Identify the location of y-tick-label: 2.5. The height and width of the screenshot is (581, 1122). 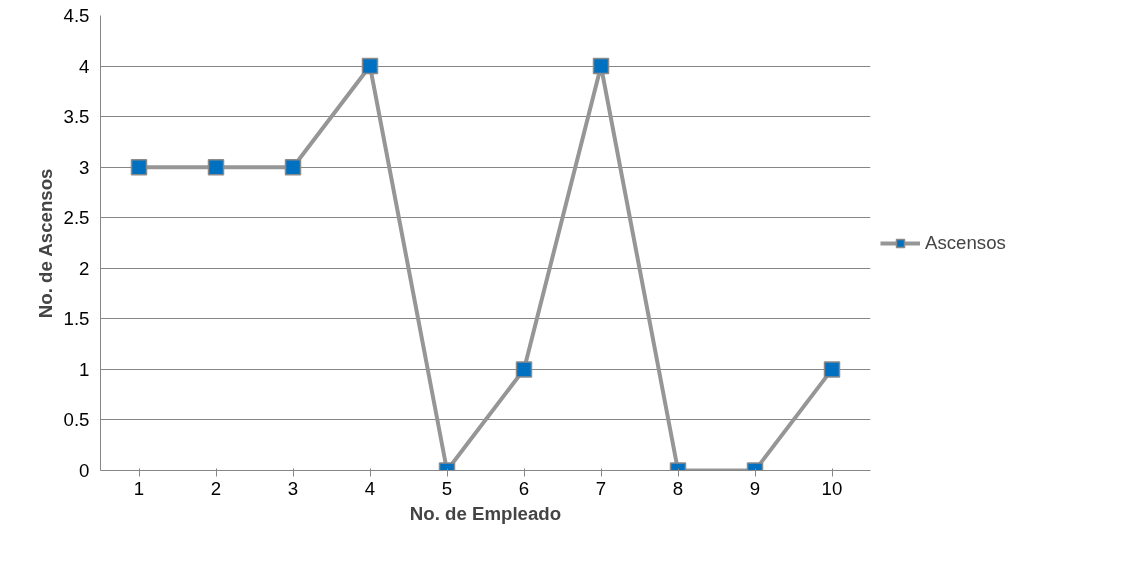
(76, 218).